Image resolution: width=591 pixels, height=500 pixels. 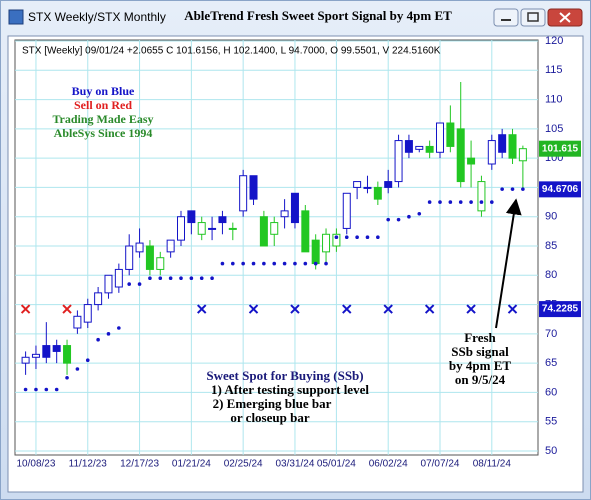 What do you see at coordinates (551, 246) in the screenshot?
I see `y-tick-label: 85` at bounding box center [551, 246].